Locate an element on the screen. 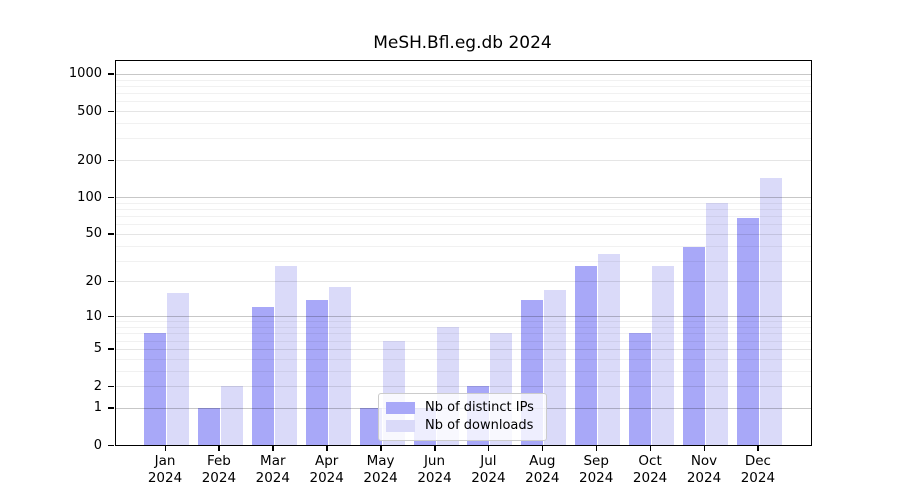 This screenshot has height=500, width=900. x-tick-dec is located at coordinates (758, 448).